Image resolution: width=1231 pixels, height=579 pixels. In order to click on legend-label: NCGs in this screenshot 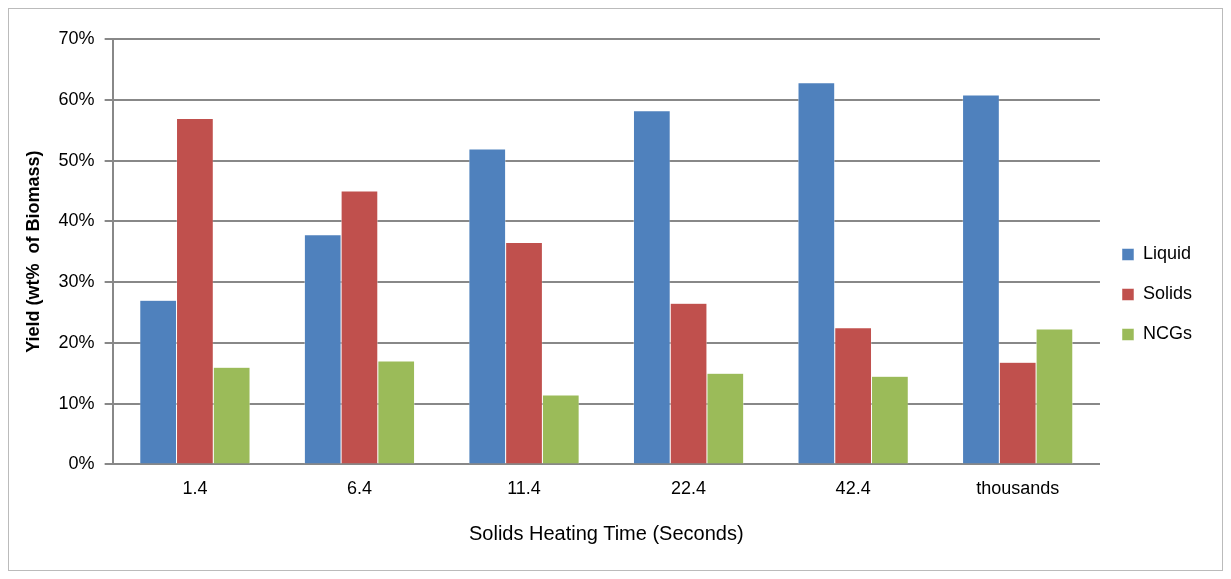, I will do `click(1167, 333)`.